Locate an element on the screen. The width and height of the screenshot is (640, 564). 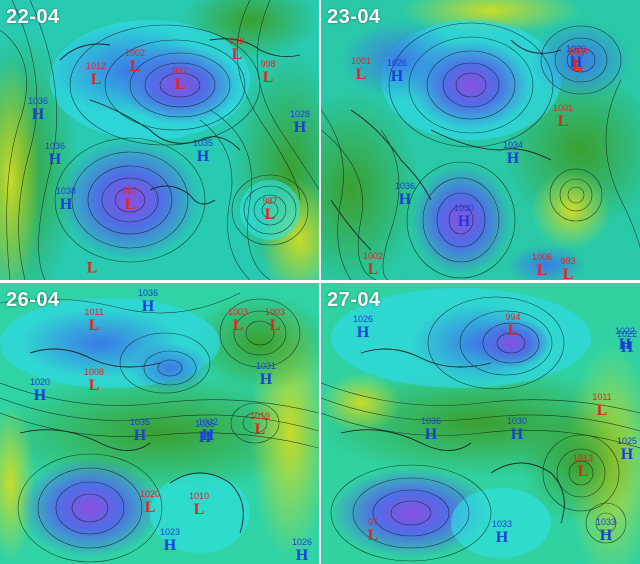
pressure-value: 1011 is located at coordinates (602, 397).